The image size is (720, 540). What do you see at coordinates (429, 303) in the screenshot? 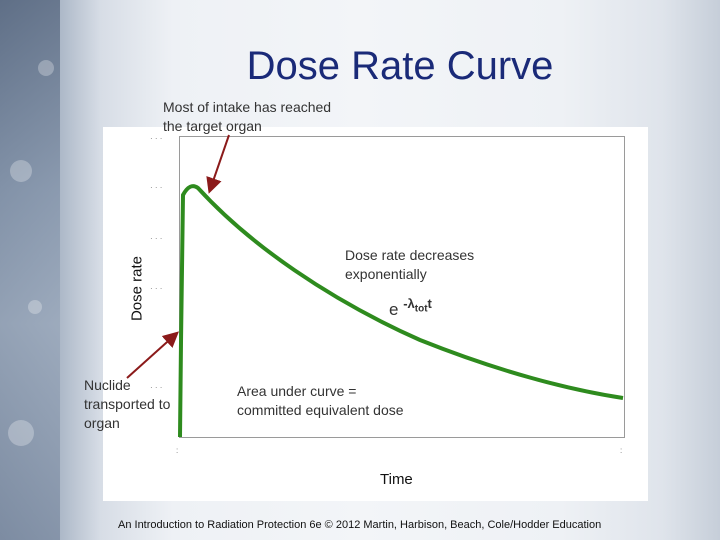
I see `equation-variable: t` at bounding box center [429, 303].